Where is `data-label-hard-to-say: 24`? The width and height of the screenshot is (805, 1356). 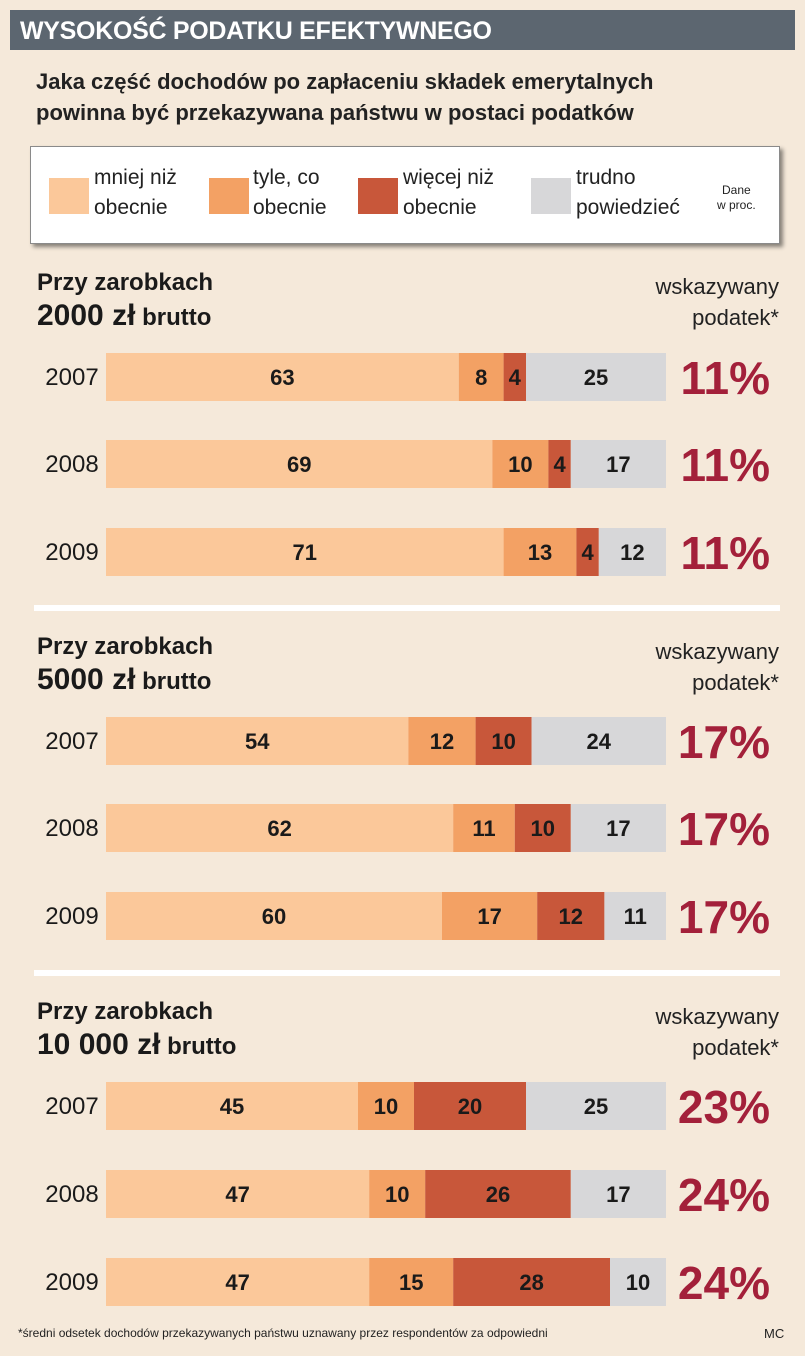 data-label-hard-to-say: 24 is located at coordinates (599, 741).